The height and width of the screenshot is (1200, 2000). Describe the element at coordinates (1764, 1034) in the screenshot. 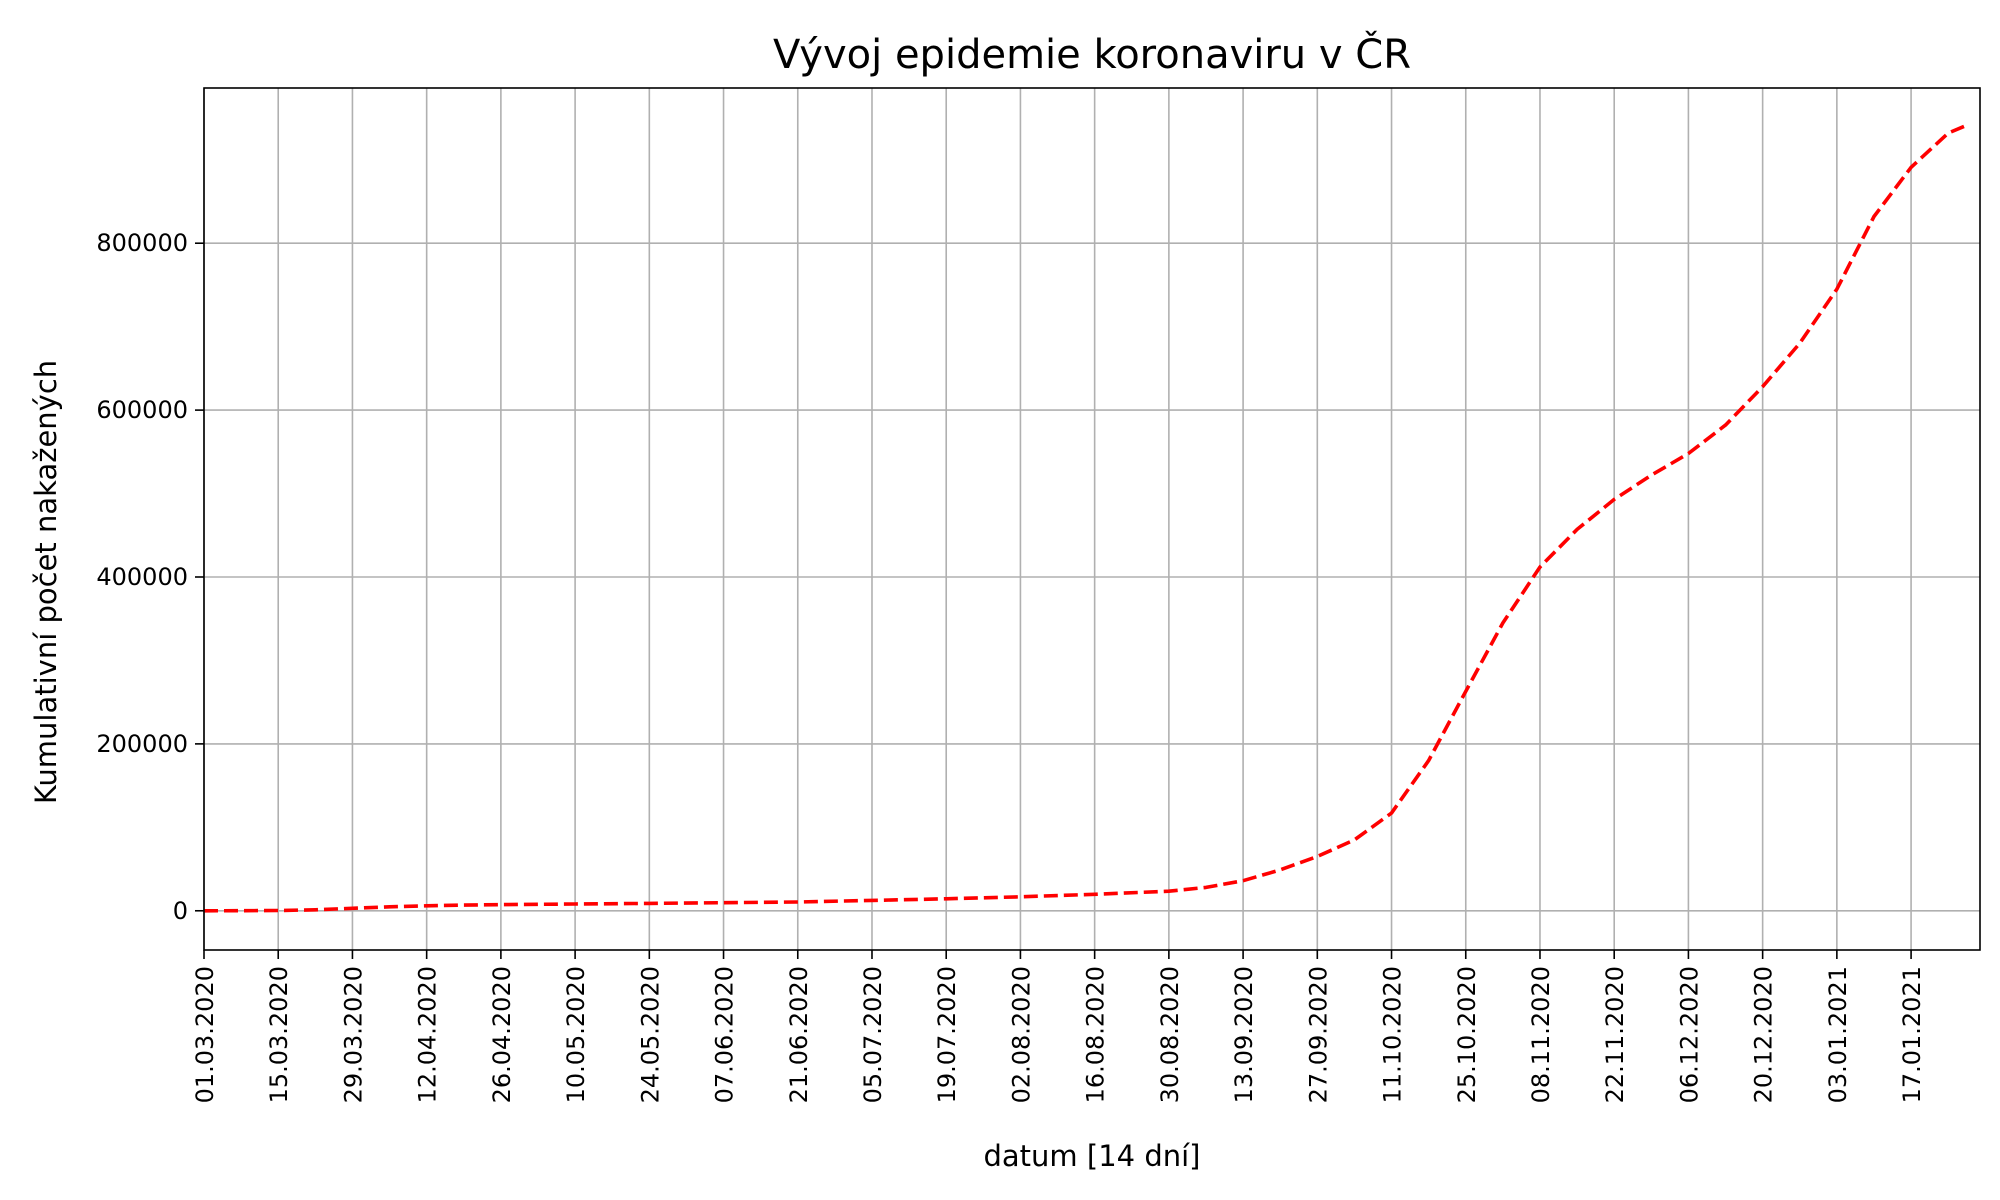

I see `x-tick-label: 20.12.2020` at that location.